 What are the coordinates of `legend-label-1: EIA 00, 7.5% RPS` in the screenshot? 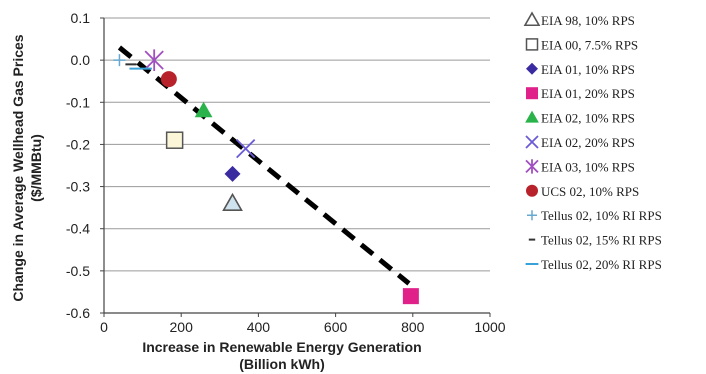 It's located at (589, 44).